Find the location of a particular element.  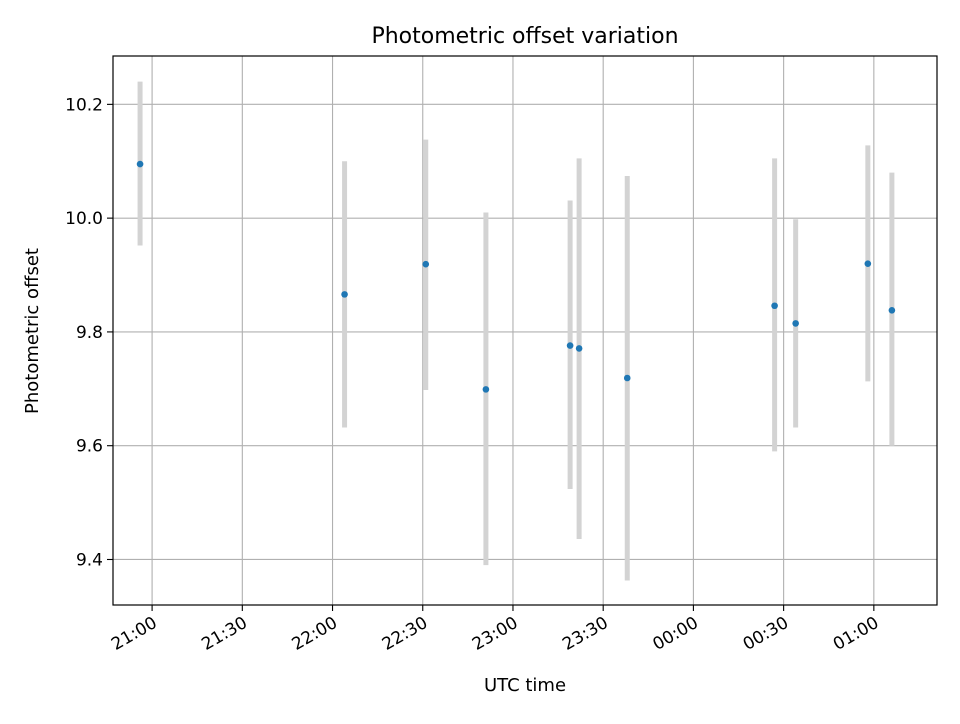

x-tick-label: 23:00 is located at coordinates (495, 634).